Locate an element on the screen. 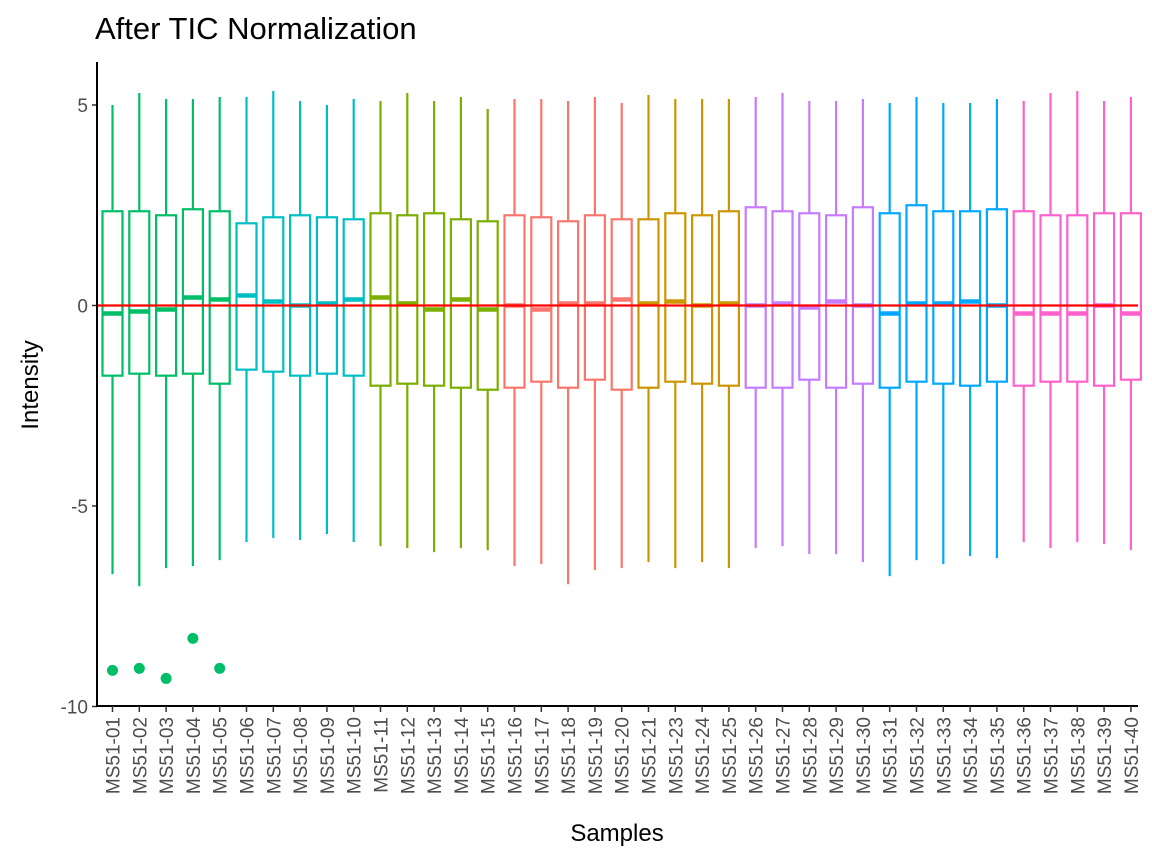  x-tick-label: MS51-07 is located at coordinates (274, 755).